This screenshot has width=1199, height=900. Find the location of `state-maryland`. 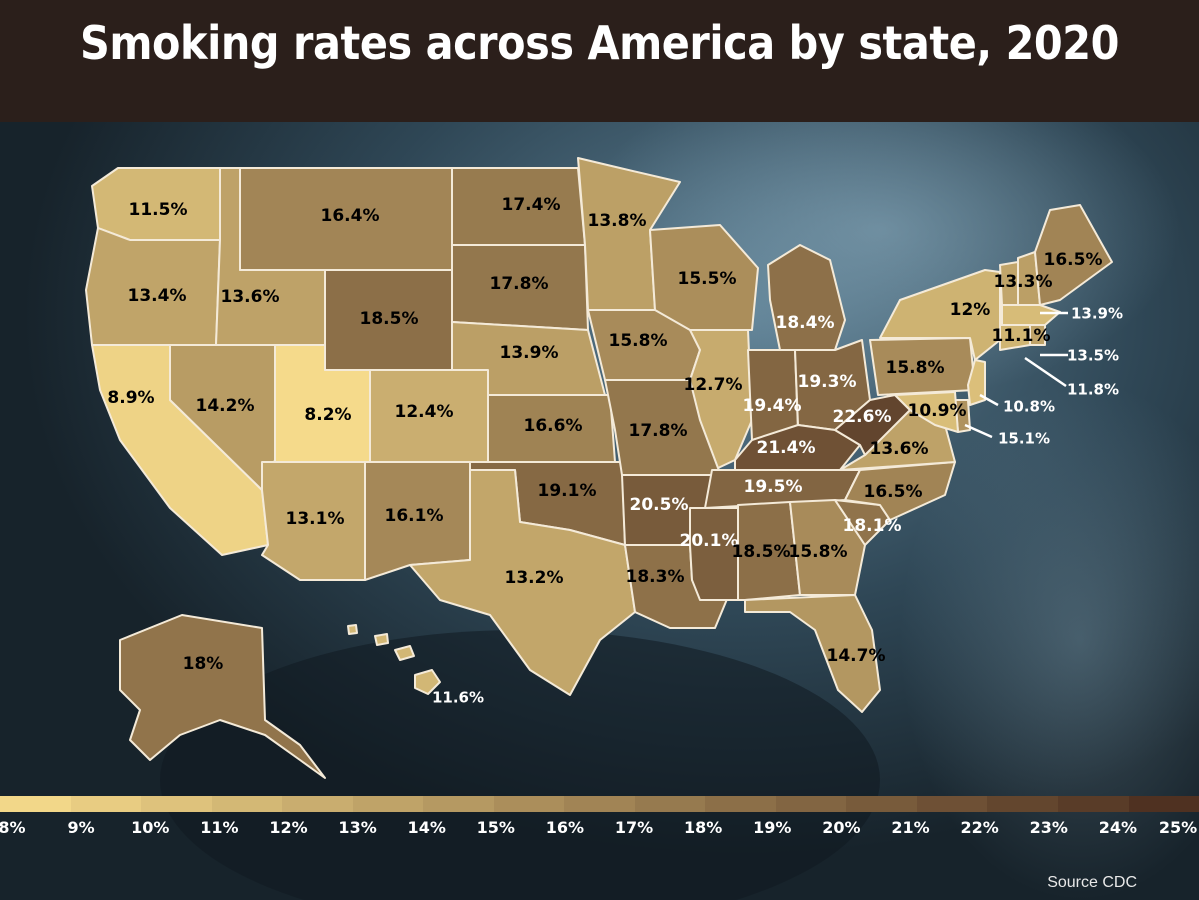

state-maryland is located at coordinates (926, 412).